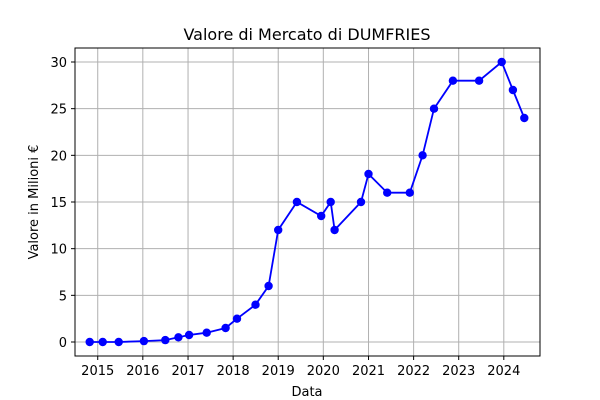 Image resolution: width=600 pixels, height=400 pixels. What do you see at coordinates (58, 63) in the screenshot?
I see `y-tick-label: 30` at bounding box center [58, 63].